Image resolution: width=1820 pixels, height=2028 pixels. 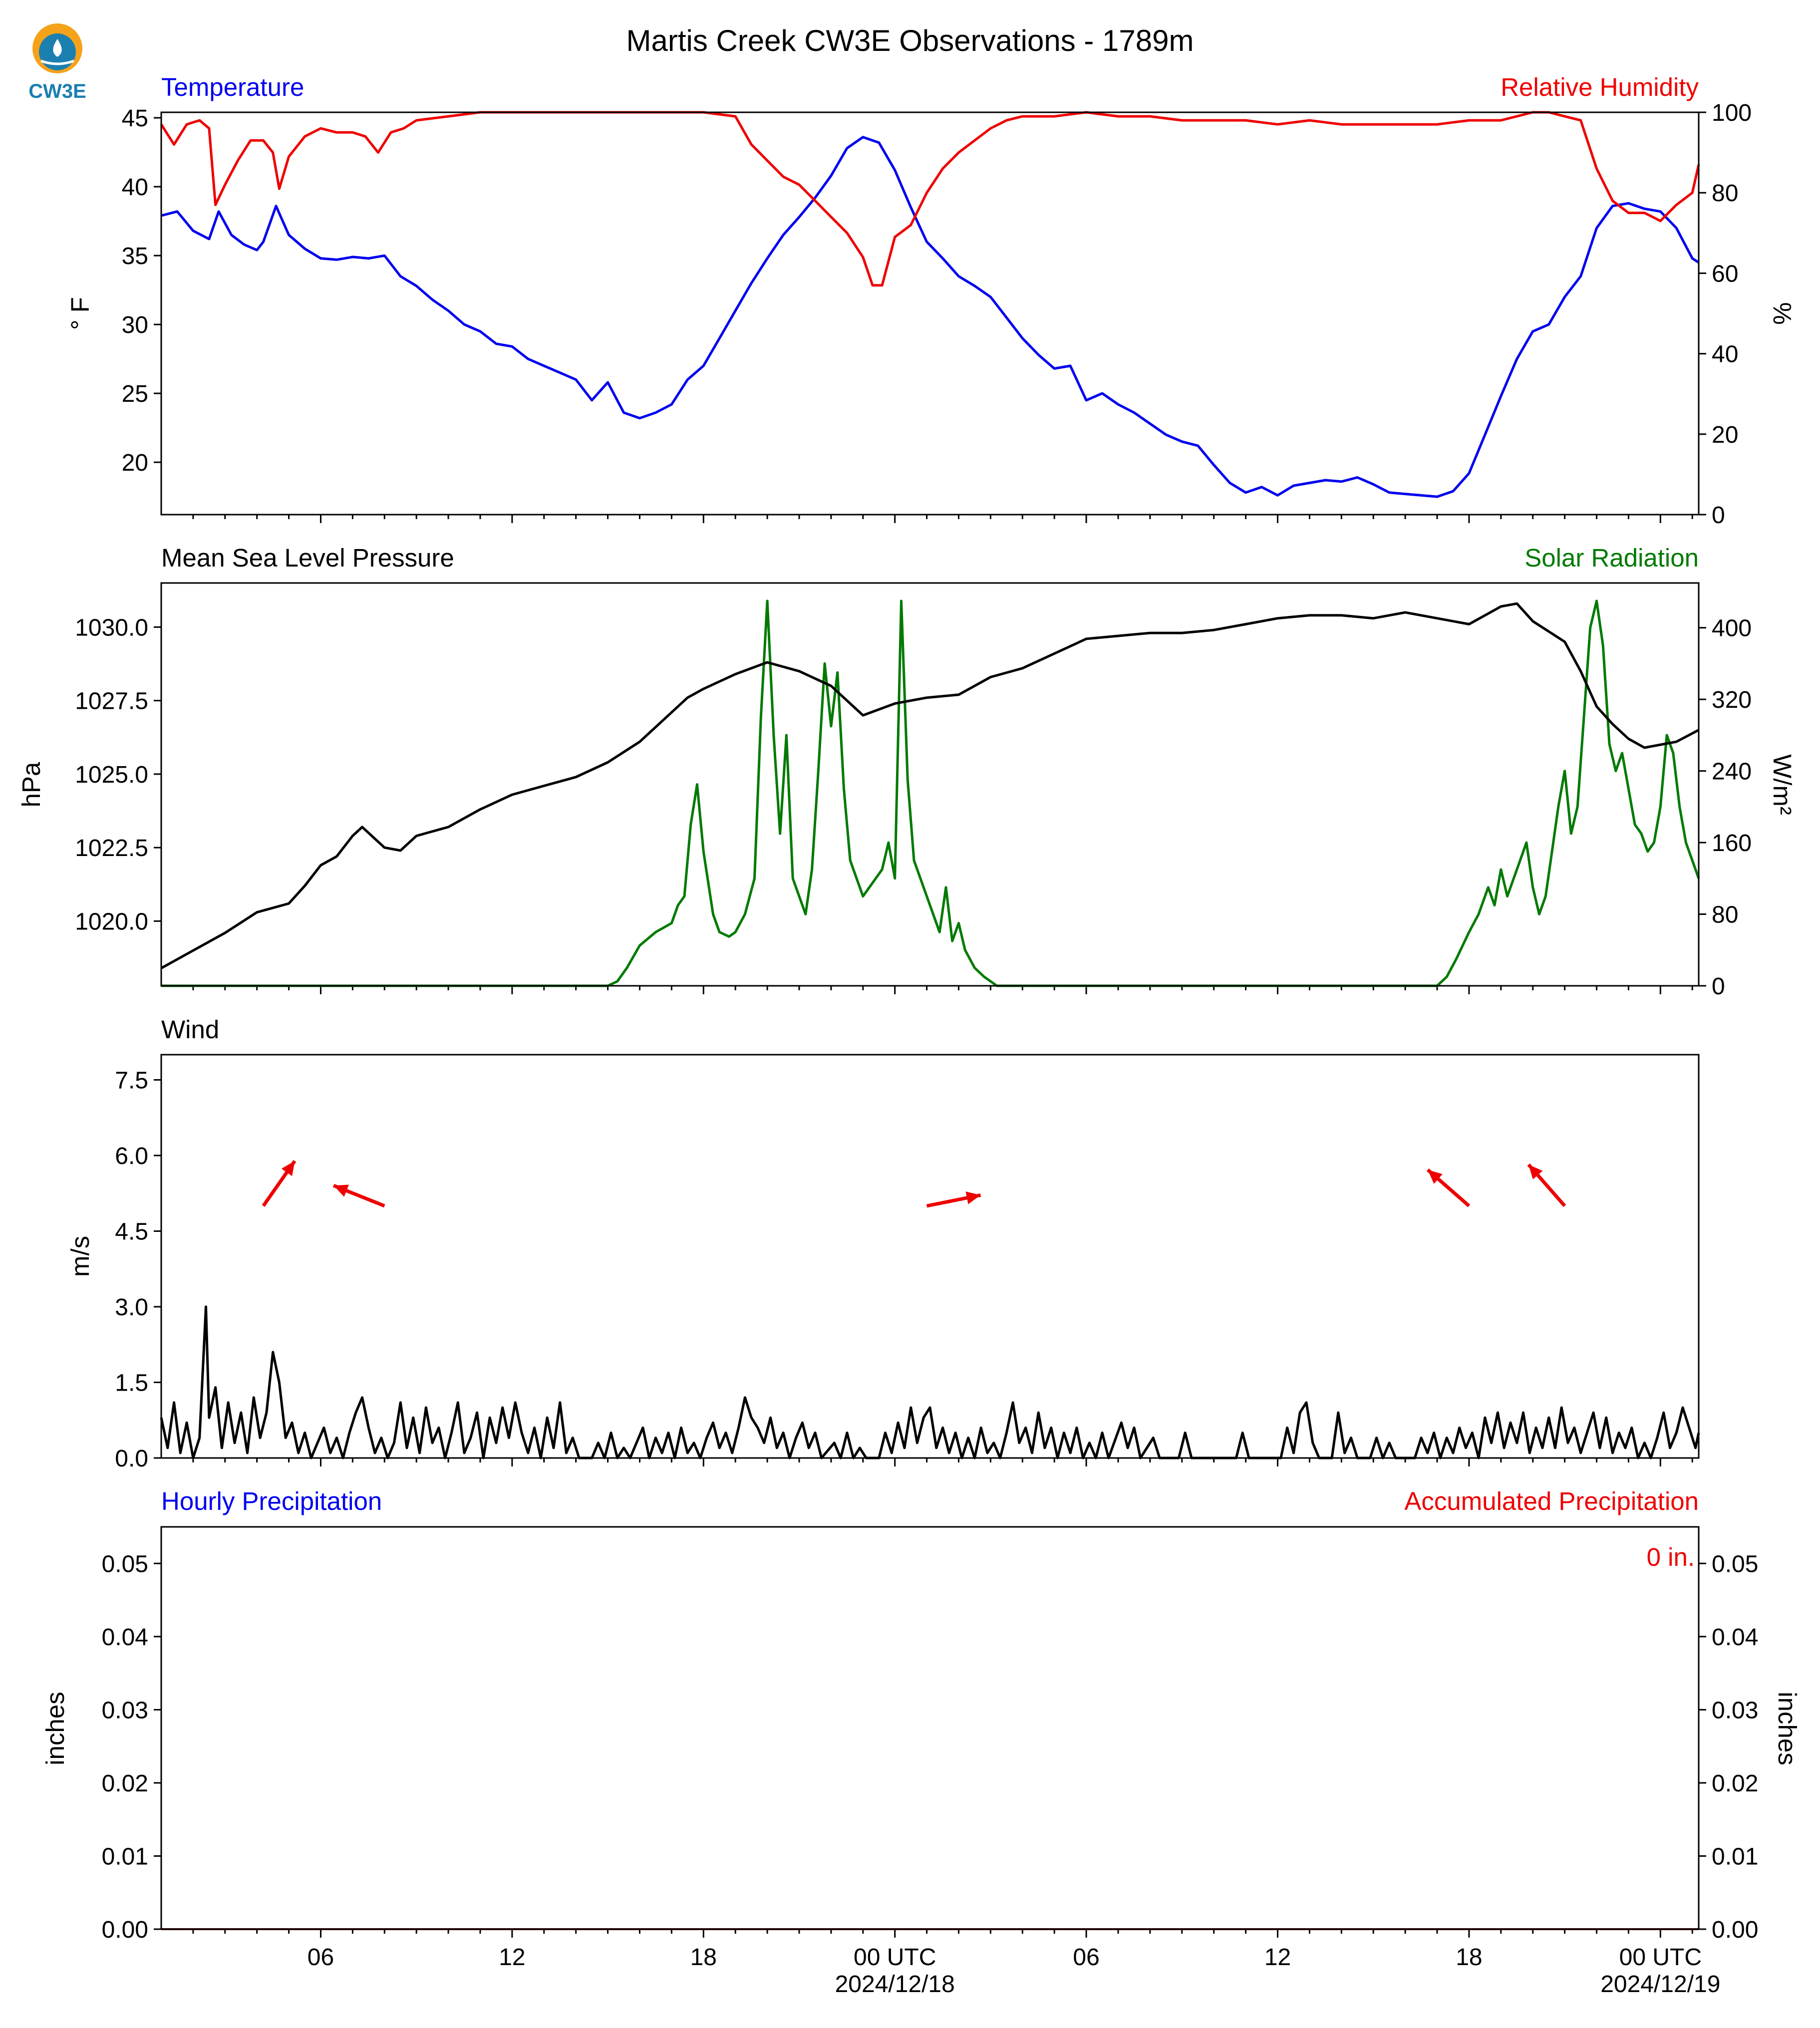 I want to click on precip-left-ylabel: inches, so click(x=55, y=1728).